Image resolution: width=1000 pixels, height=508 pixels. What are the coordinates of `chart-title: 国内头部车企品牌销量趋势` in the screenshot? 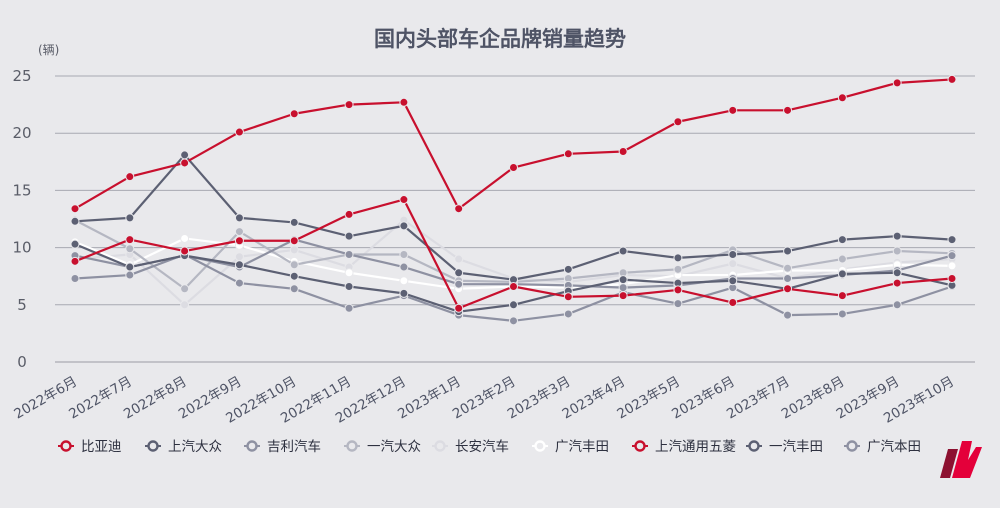 It's located at (500, 39).